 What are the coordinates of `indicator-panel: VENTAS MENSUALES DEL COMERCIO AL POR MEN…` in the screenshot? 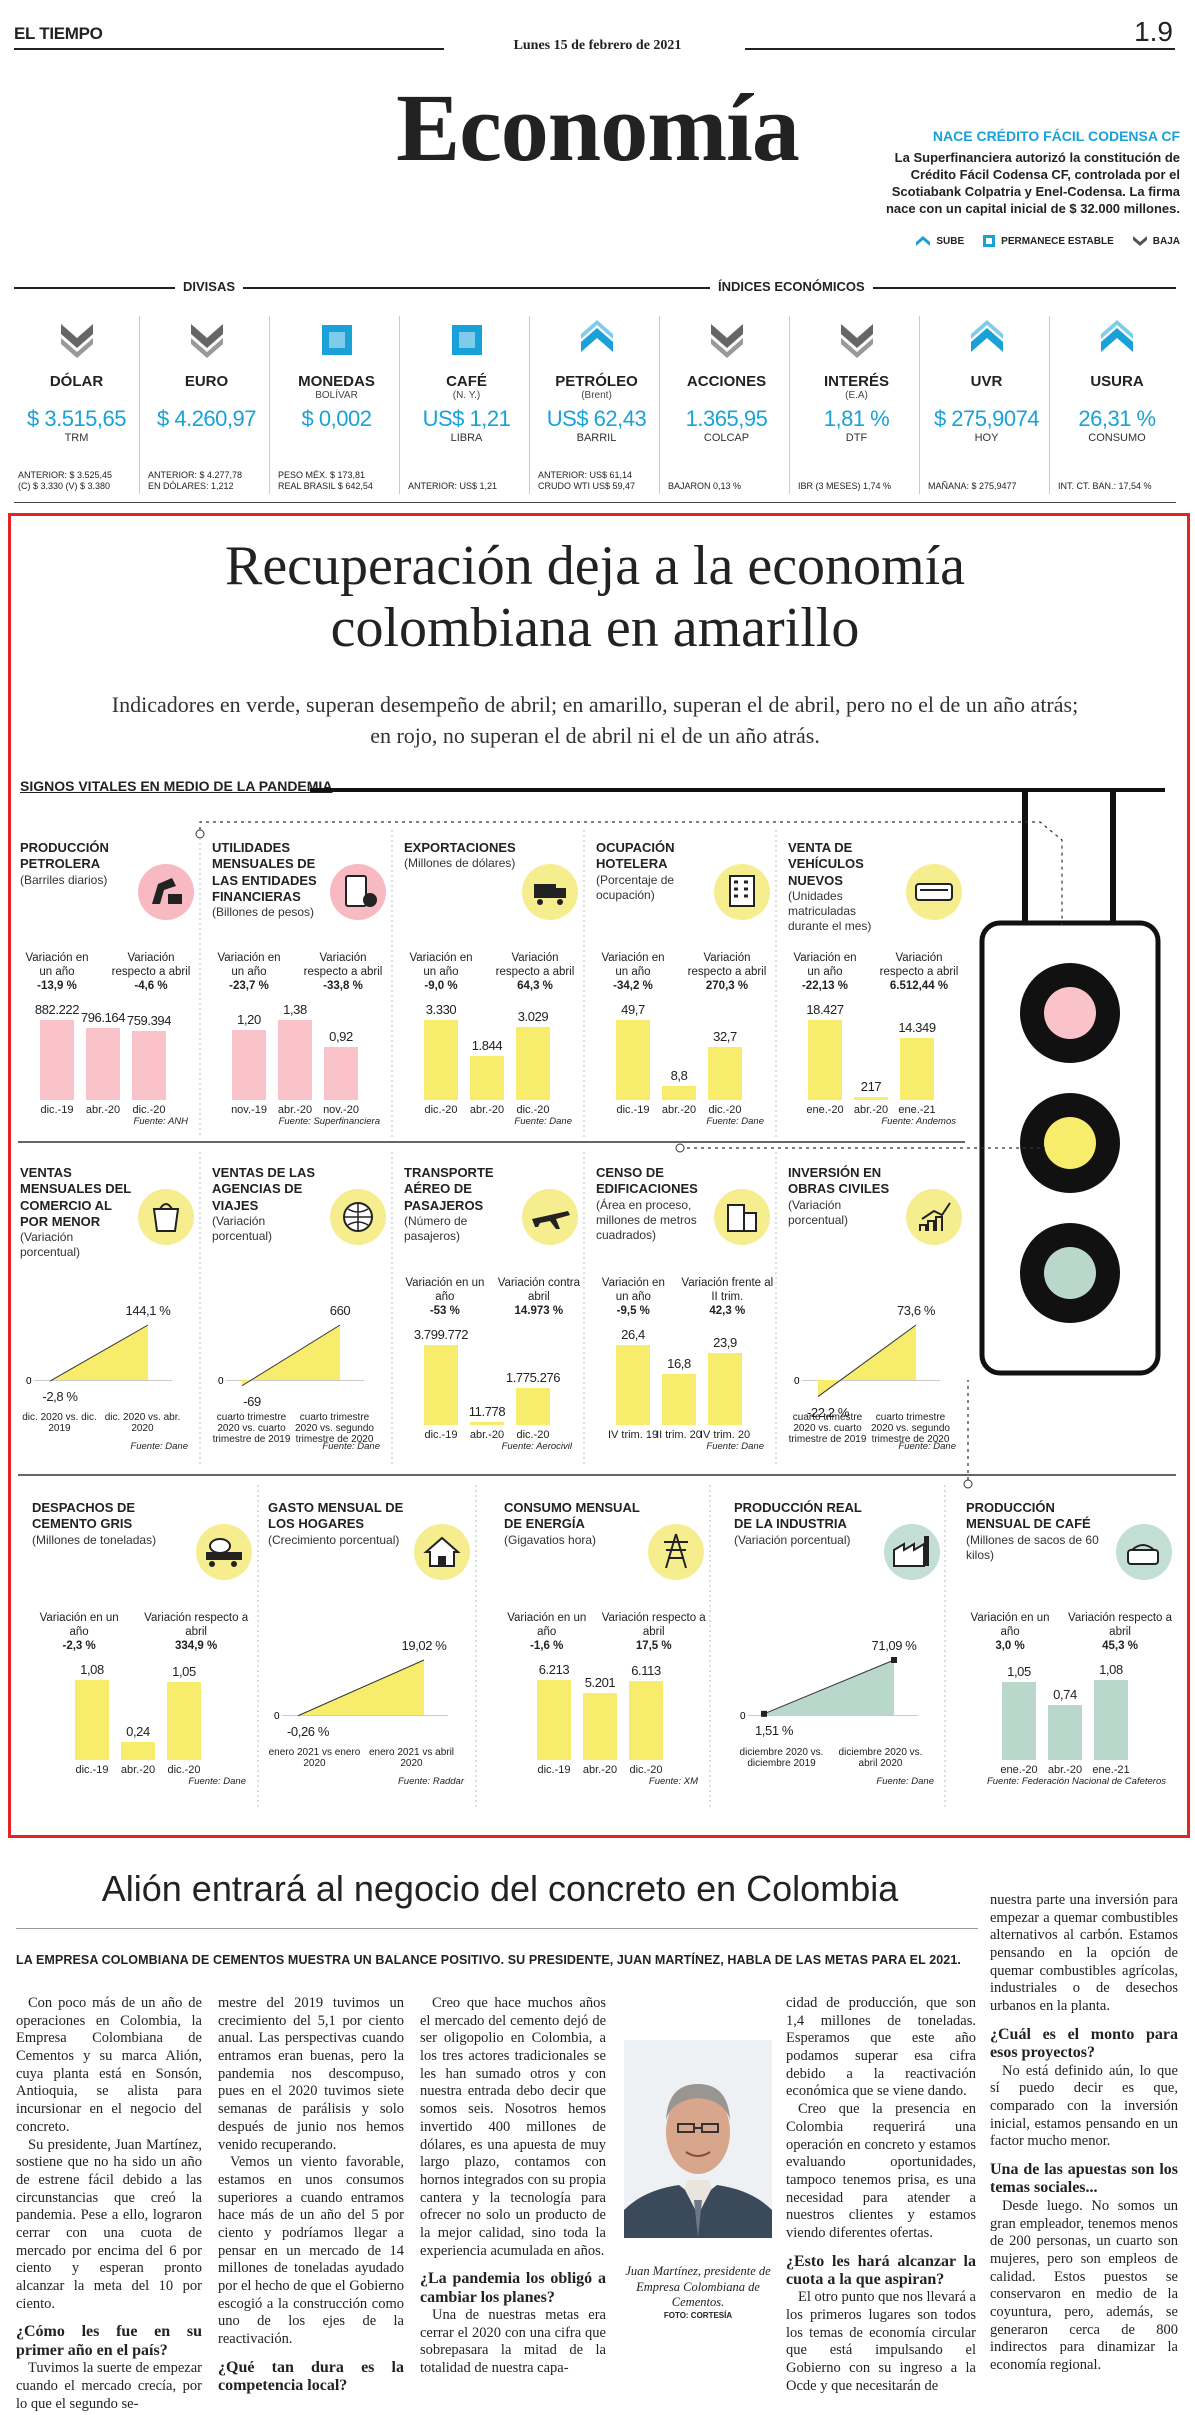 It's located at (109, 1315).